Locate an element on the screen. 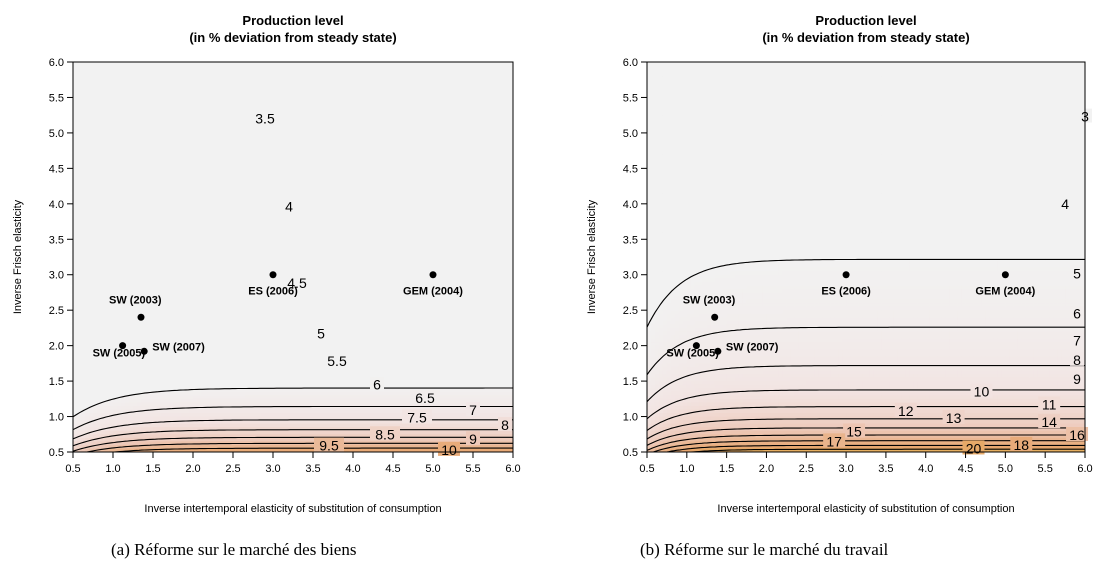 The width and height of the screenshot is (1095, 575). contour-label: 8 is located at coordinates (1077, 360).